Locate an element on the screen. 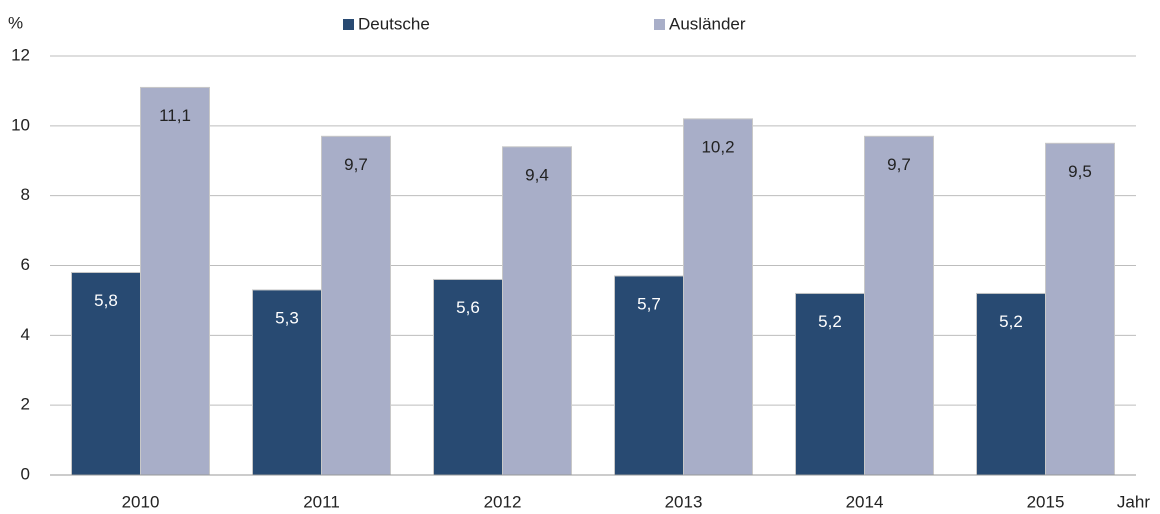  x-tick-label: 2011 is located at coordinates (321, 501).